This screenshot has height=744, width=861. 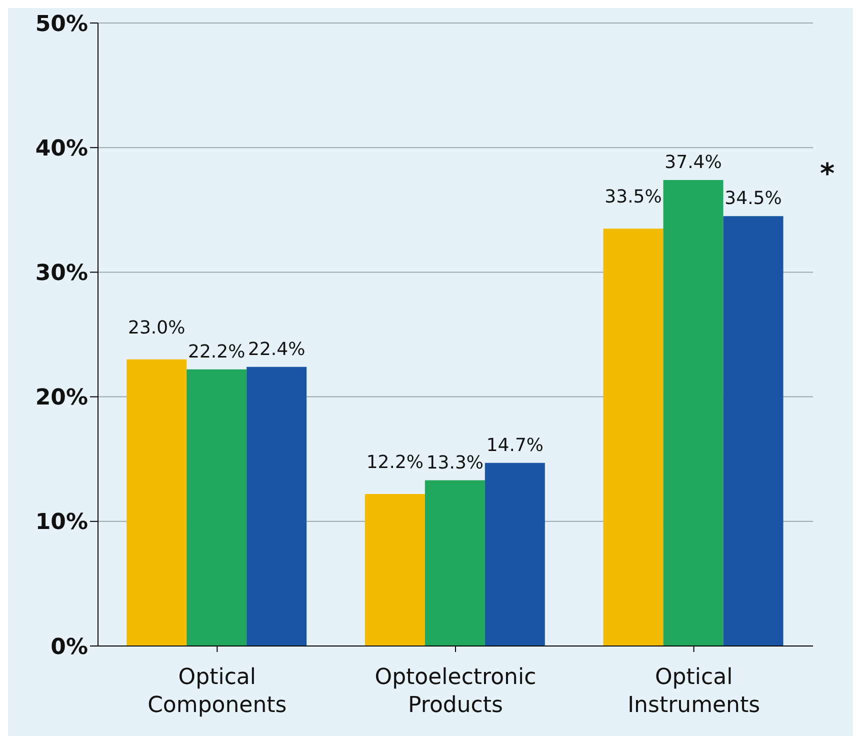 What do you see at coordinates (61, 523) in the screenshot?
I see `y-tick-label: 10%` at bounding box center [61, 523].